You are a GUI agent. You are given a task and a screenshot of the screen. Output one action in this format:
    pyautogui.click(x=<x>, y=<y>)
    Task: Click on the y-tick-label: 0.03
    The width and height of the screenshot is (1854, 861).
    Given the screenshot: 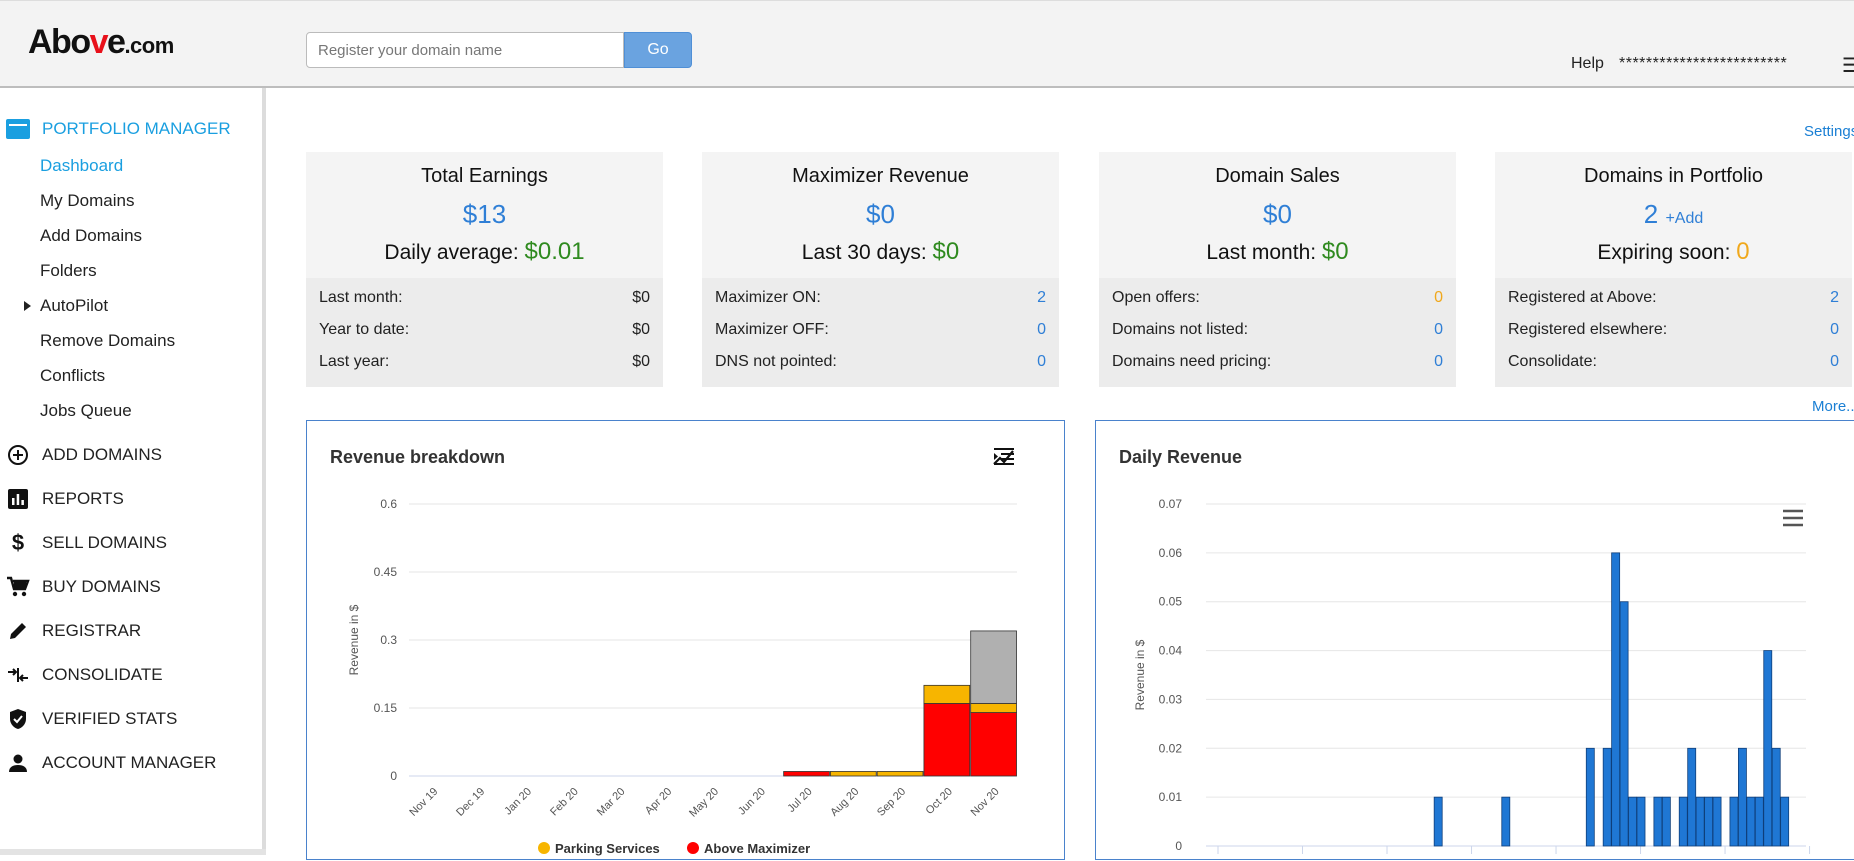 What is the action you would take?
    pyautogui.click(x=1171, y=699)
    